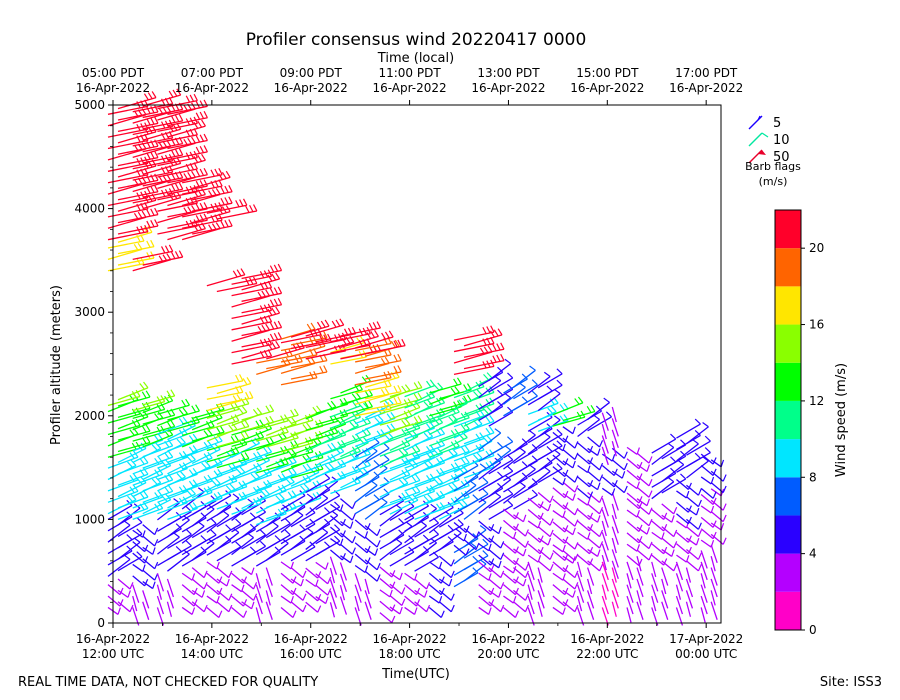 This screenshot has height=700, width=900. I want to click on top-tick-label-date: 16-Apr-2022, so click(607, 88).